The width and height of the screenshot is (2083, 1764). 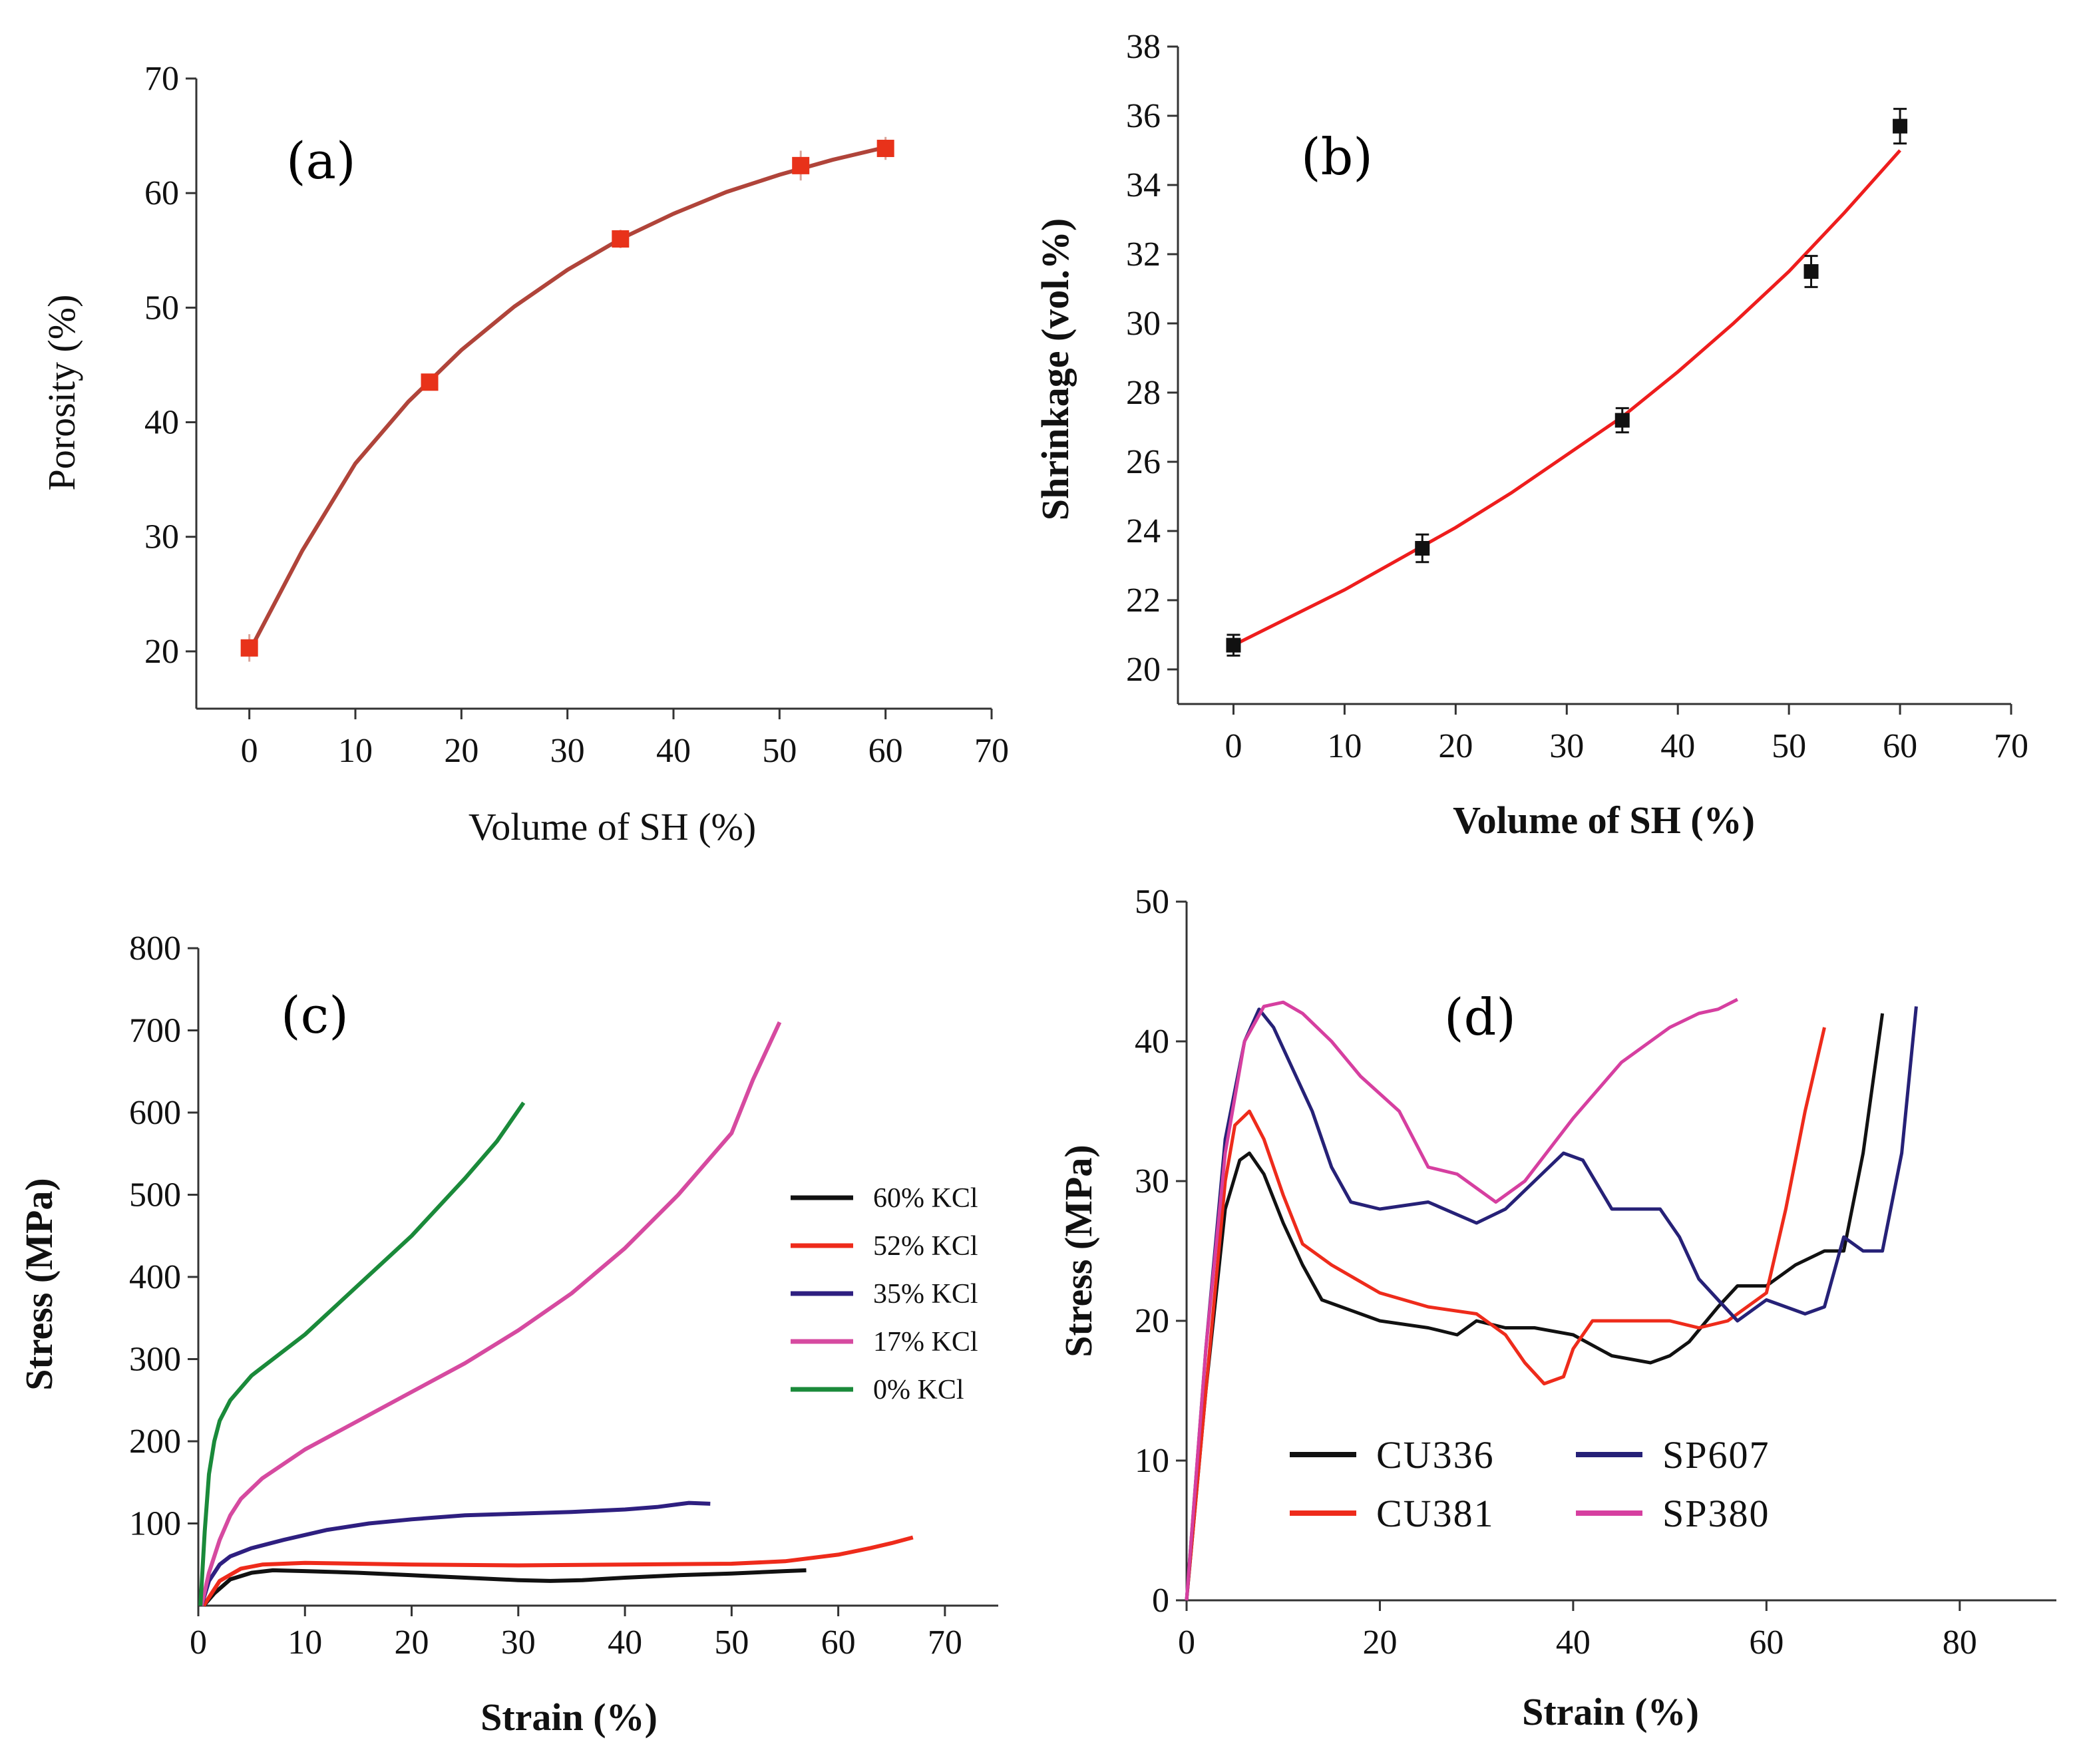 What do you see at coordinates (155, 1442) in the screenshot?
I see `y-tick-label: 200` at bounding box center [155, 1442].